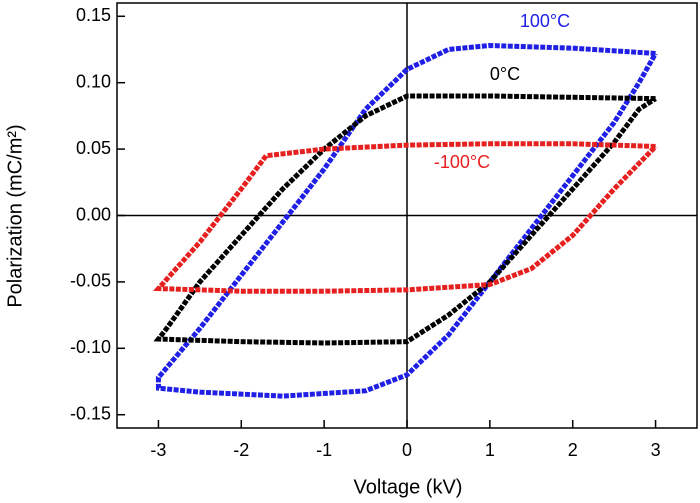 The width and height of the screenshot is (700, 503). Describe the element at coordinates (15, 215) in the screenshot. I see `y-axis-label: Polarization (mC/m²)` at that location.